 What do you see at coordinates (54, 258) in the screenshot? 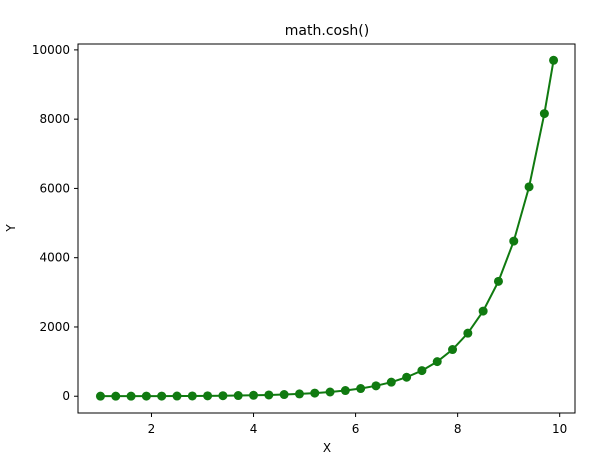
I see `y-tick-label: 4000` at bounding box center [54, 258].